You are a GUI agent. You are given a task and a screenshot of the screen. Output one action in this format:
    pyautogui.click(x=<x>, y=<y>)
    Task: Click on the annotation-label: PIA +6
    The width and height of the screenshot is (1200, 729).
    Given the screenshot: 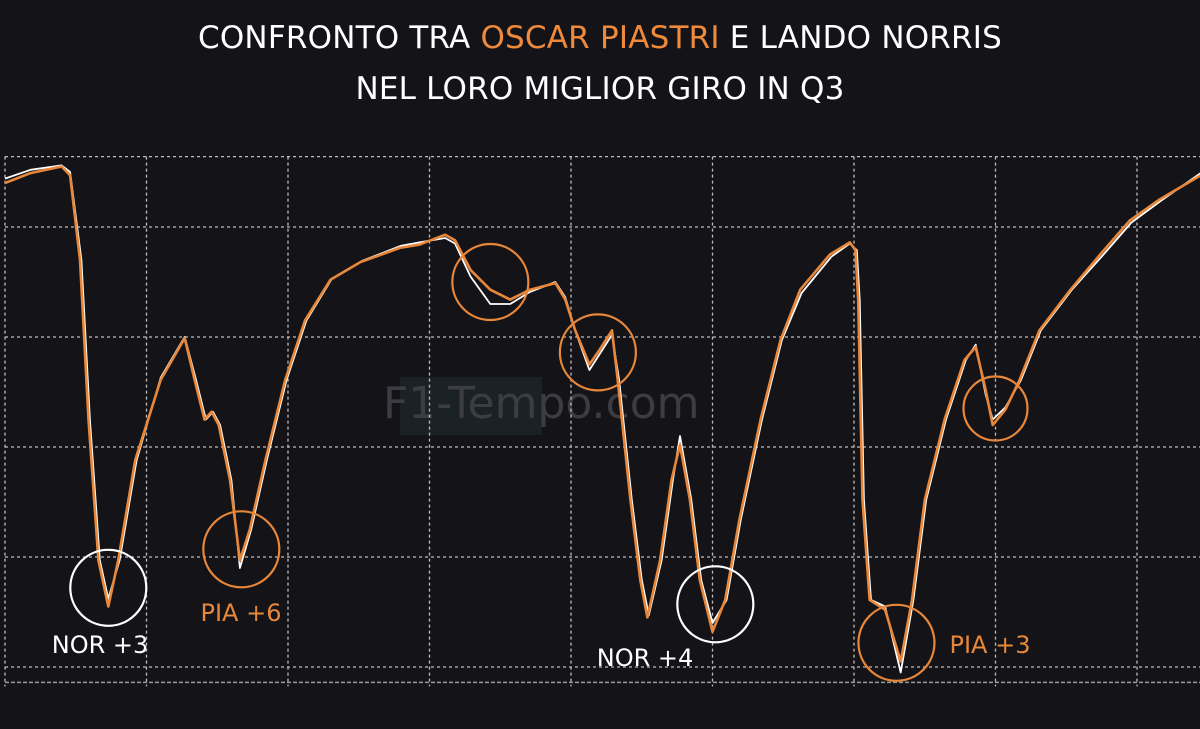 What is the action you would take?
    pyautogui.click(x=241, y=613)
    